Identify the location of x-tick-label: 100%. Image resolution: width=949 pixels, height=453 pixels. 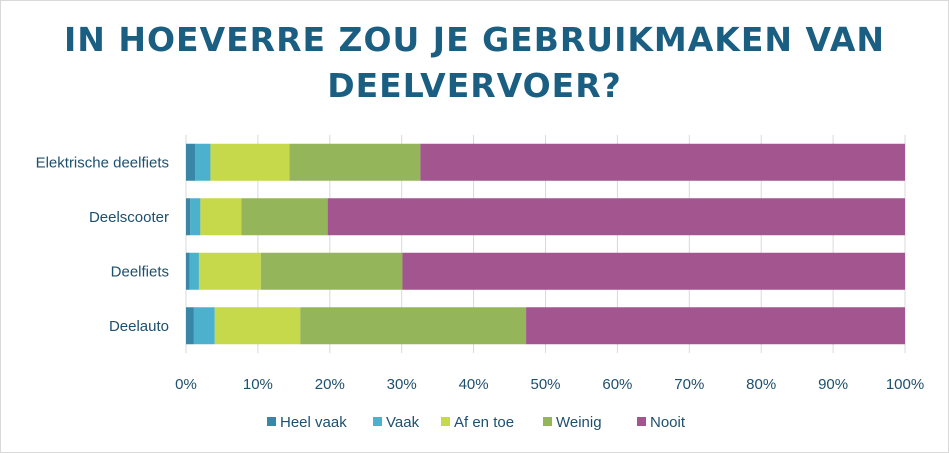
(905, 384).